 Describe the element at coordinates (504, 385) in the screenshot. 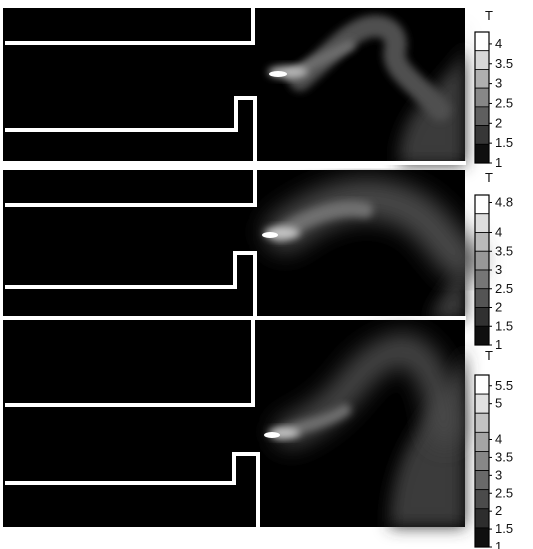

I see `colorbar-tick-label: 5.5` at that location.